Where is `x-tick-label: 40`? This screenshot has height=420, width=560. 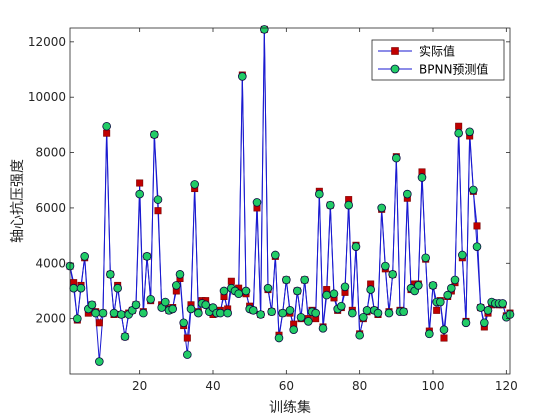
x-tick-label: 40 is located at coordinates (212, 386).